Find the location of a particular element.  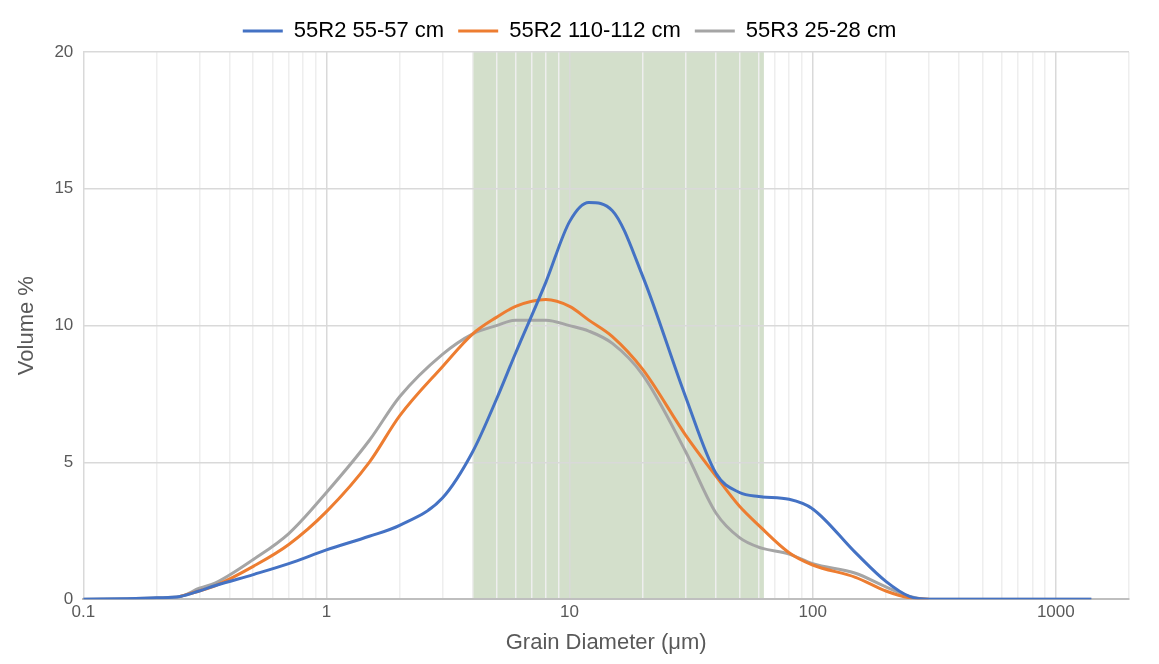

y-tick-label: 20 is located at coordinates (64, 51).